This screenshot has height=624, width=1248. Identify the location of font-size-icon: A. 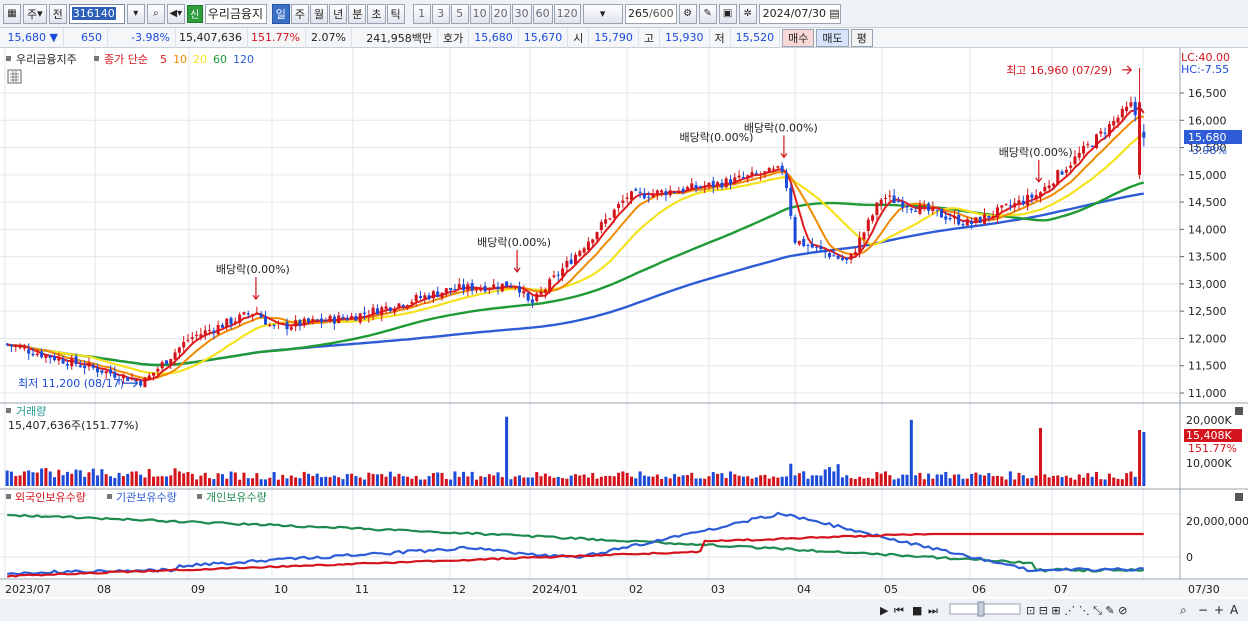
(1234, 610).